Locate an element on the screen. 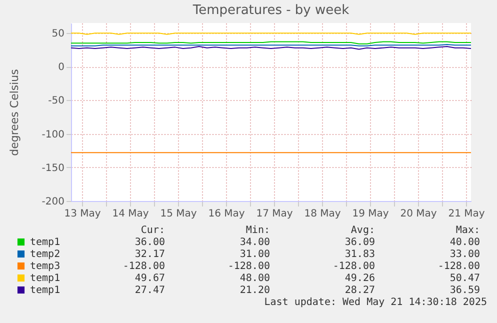 This screenshot has width=497, height=323. text: Cur: is located at coordinates (152, 230).